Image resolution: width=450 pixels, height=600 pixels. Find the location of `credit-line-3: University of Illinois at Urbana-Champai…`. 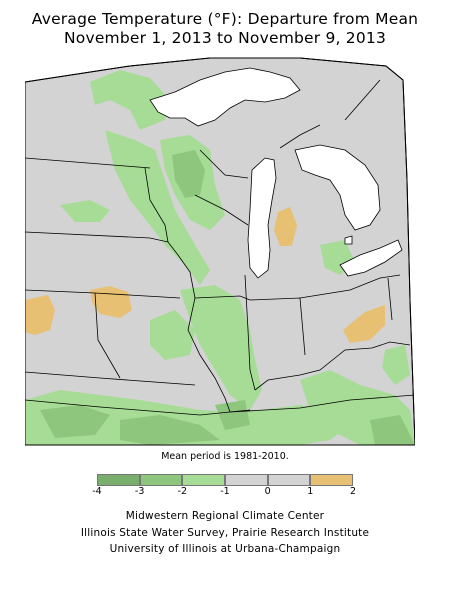

credit-line-3: University of Illinois at Urbana-Champai… is located at coordinates (225, 549).